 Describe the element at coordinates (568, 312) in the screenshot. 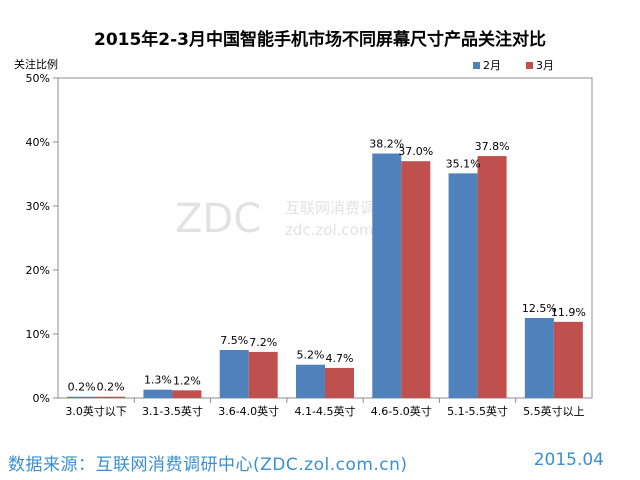

I see `bar-value-label: 11.9%` at that location.